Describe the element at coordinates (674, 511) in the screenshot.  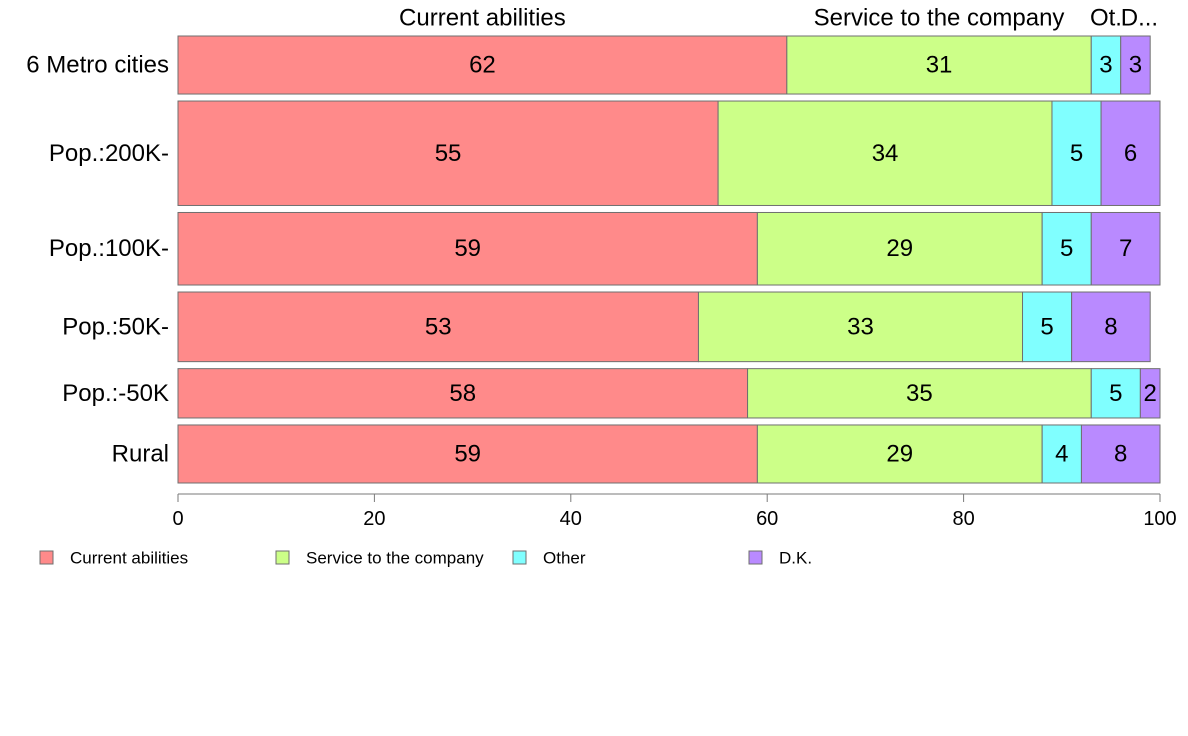
I see `x-axis: 0 20 40 60 80 100` at that location.